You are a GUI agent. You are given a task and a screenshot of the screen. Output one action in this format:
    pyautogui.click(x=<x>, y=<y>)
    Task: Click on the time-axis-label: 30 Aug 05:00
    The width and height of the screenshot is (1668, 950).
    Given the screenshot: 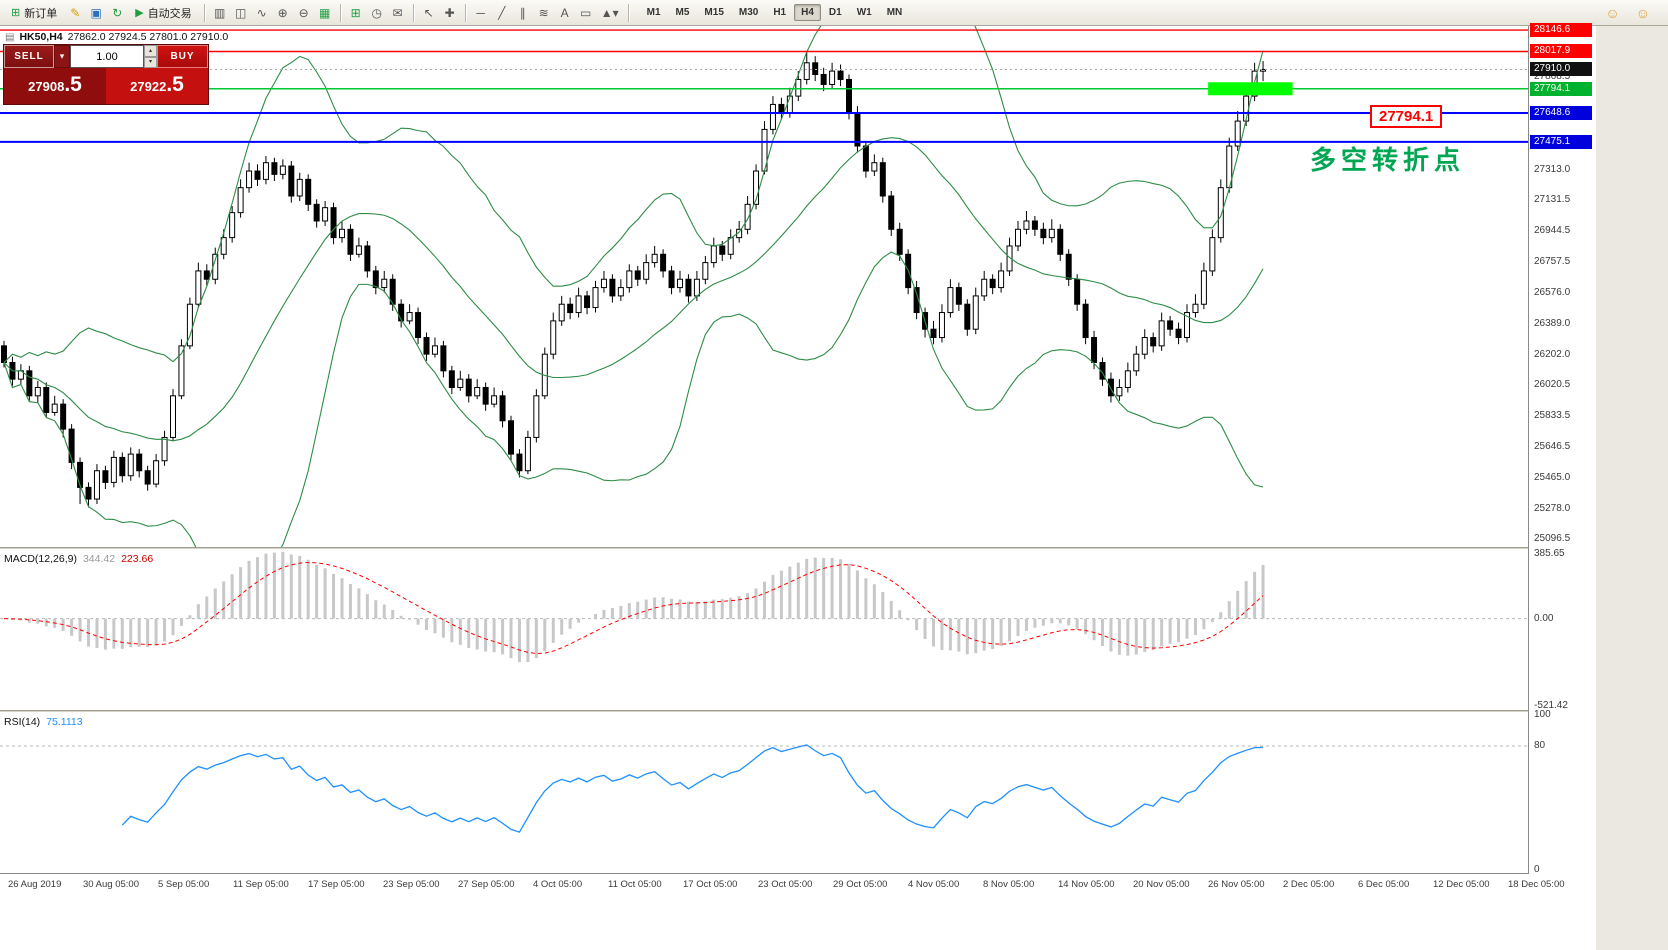 What is the action you would take?
    pyautogui.click(x=111, y=884)
    